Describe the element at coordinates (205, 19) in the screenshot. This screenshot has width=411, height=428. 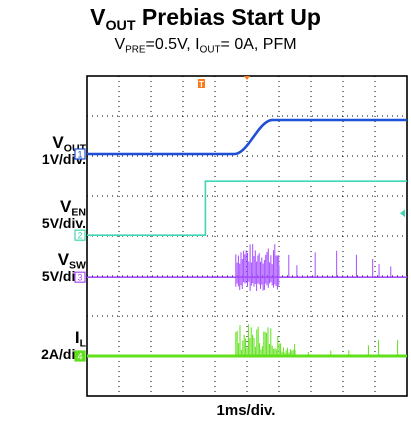
I see `chart-title: VOUT Prebias Start Up` at that location.